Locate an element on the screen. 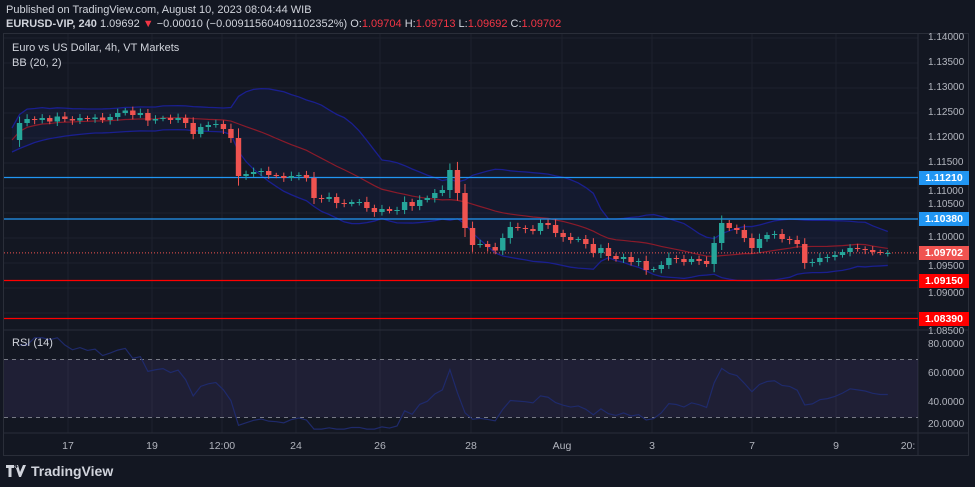 The height and width of the screenshot is (487, 975). price-tick: 1.08500 is located at coordinates (946, 331).